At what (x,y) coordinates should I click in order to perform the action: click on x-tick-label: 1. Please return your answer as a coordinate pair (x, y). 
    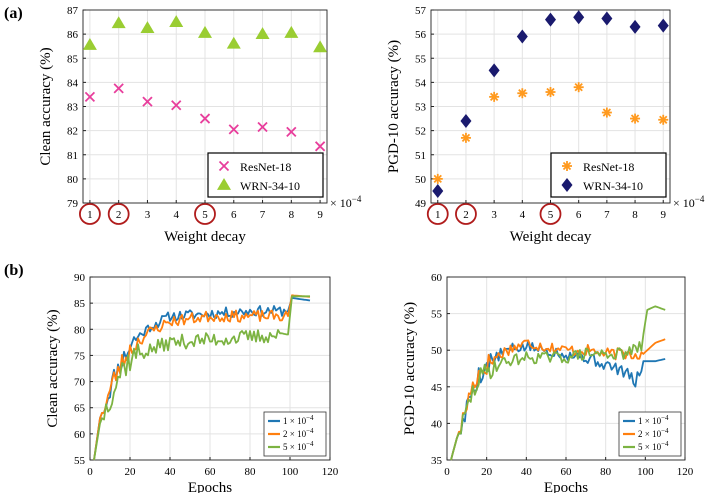
    Looking at the image, I should click on (438, 215).